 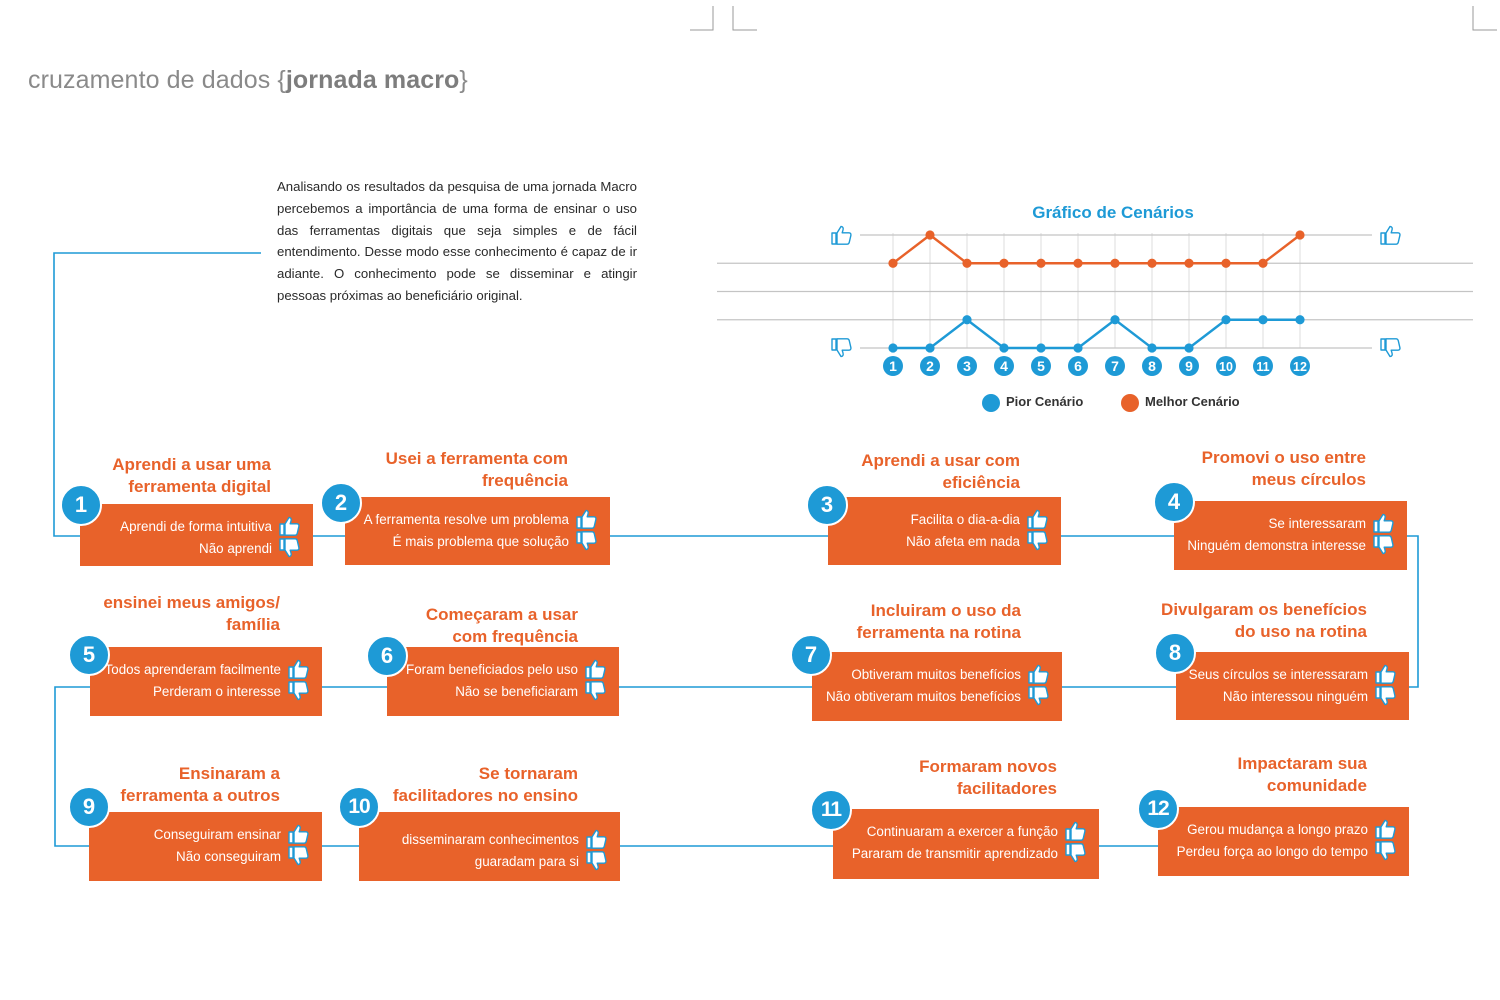 What do you see at coordinates (988, 777) in the screenshot?
I see `step-title-11: Formaram novos facilitadores` at bounding box center [988, 777].